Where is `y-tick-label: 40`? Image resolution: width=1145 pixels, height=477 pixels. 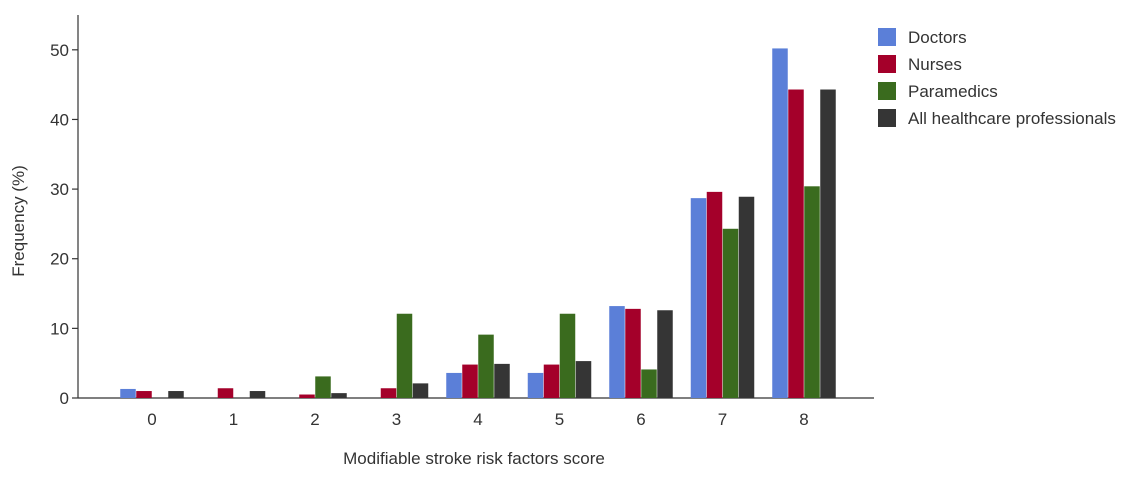 y-tick-label: 40 is located at coordinates (59, 119).